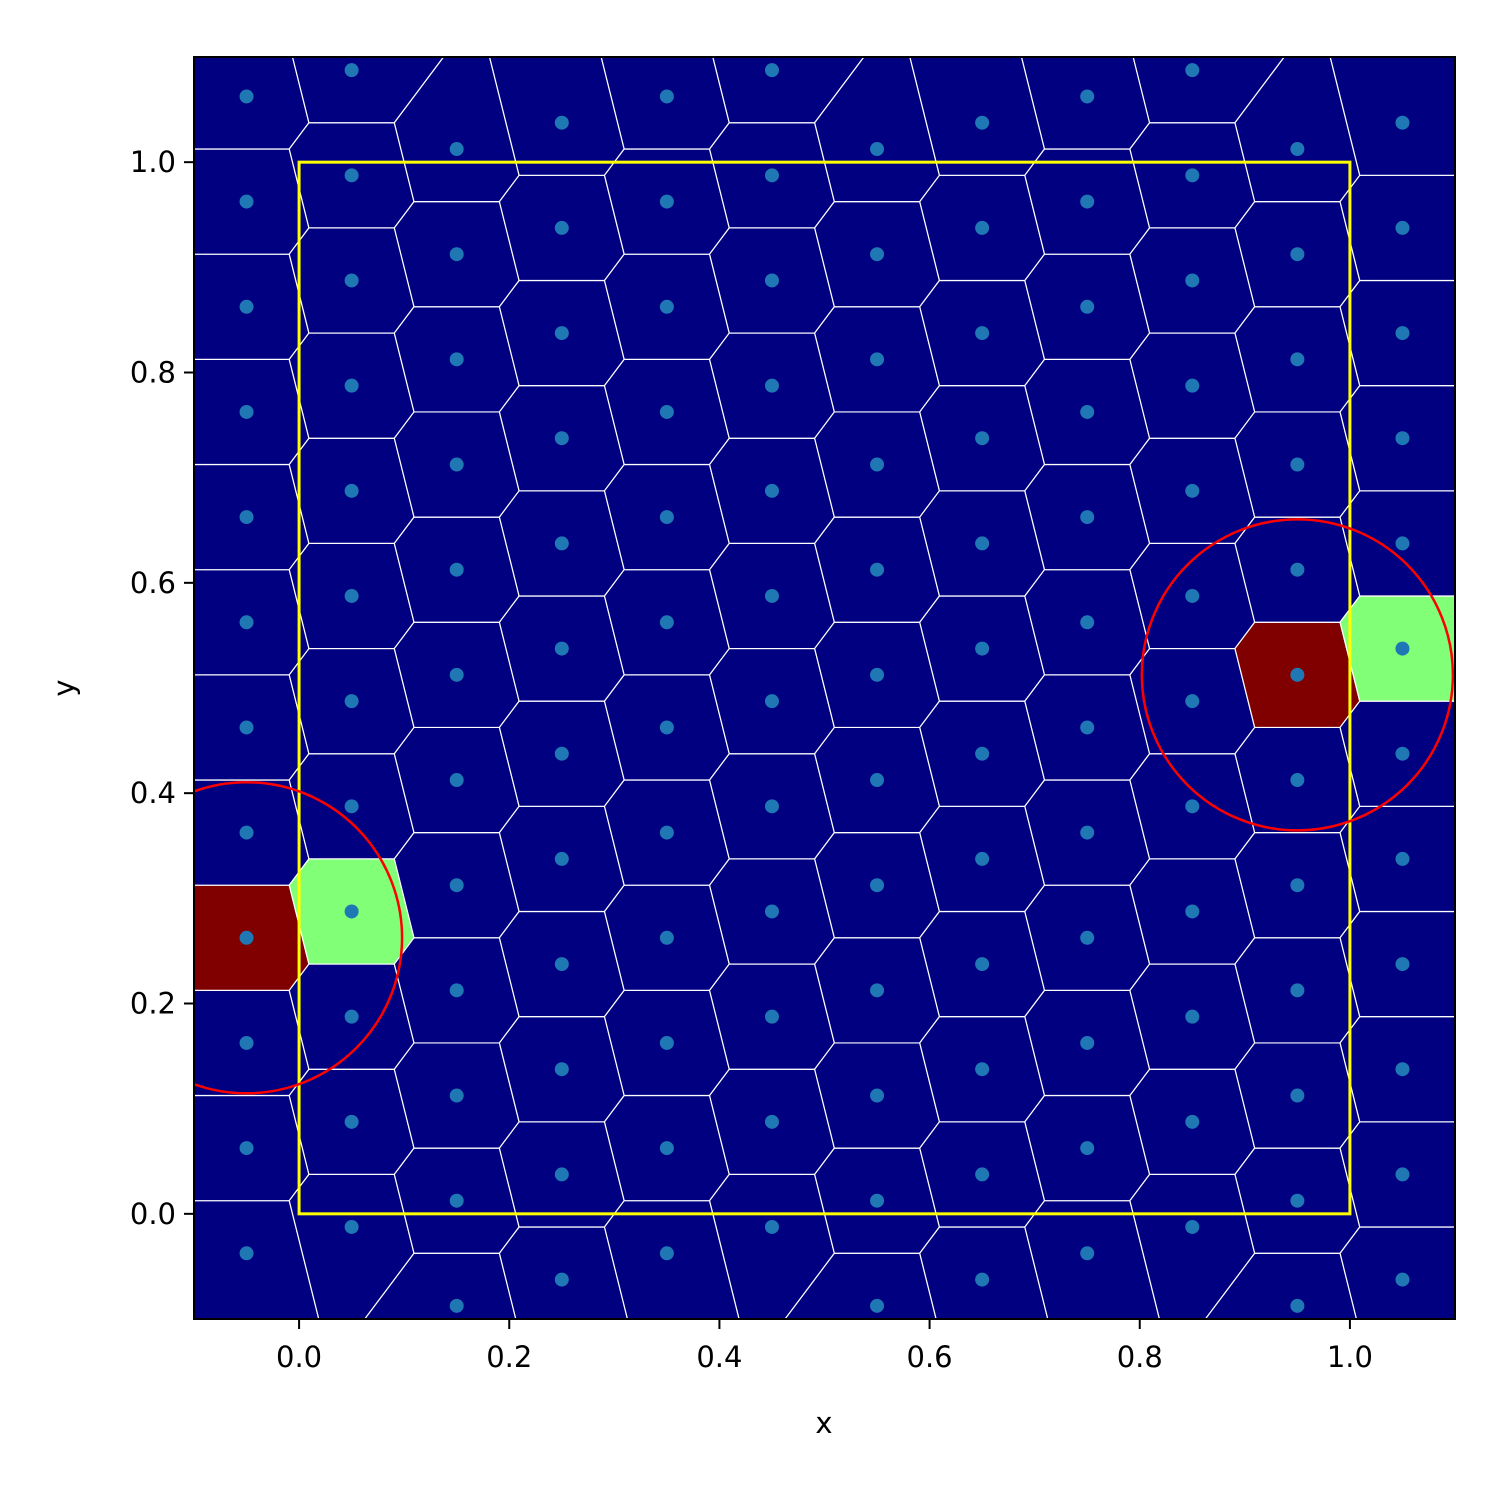 The image size is (1500, 1504). Describe the element at coordinates (930, 1357) in the screenshot. I see `x-tick-label: 0.6` at that location.